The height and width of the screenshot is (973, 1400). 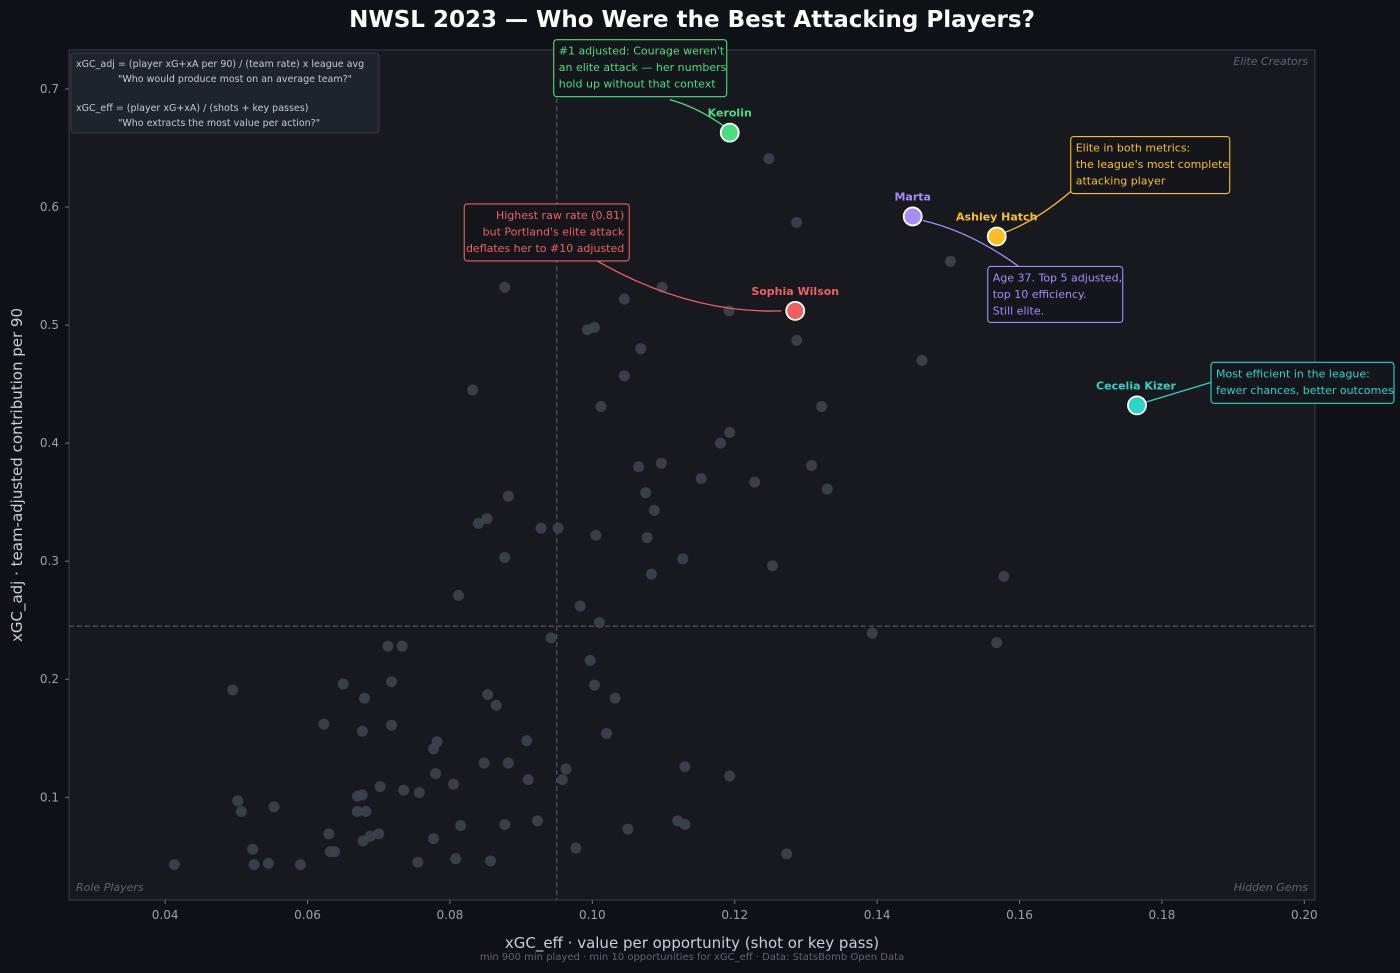 I want to click on marta-note-line: Age 37. Top 5 adjusted,, so click(x=1057, y=277).